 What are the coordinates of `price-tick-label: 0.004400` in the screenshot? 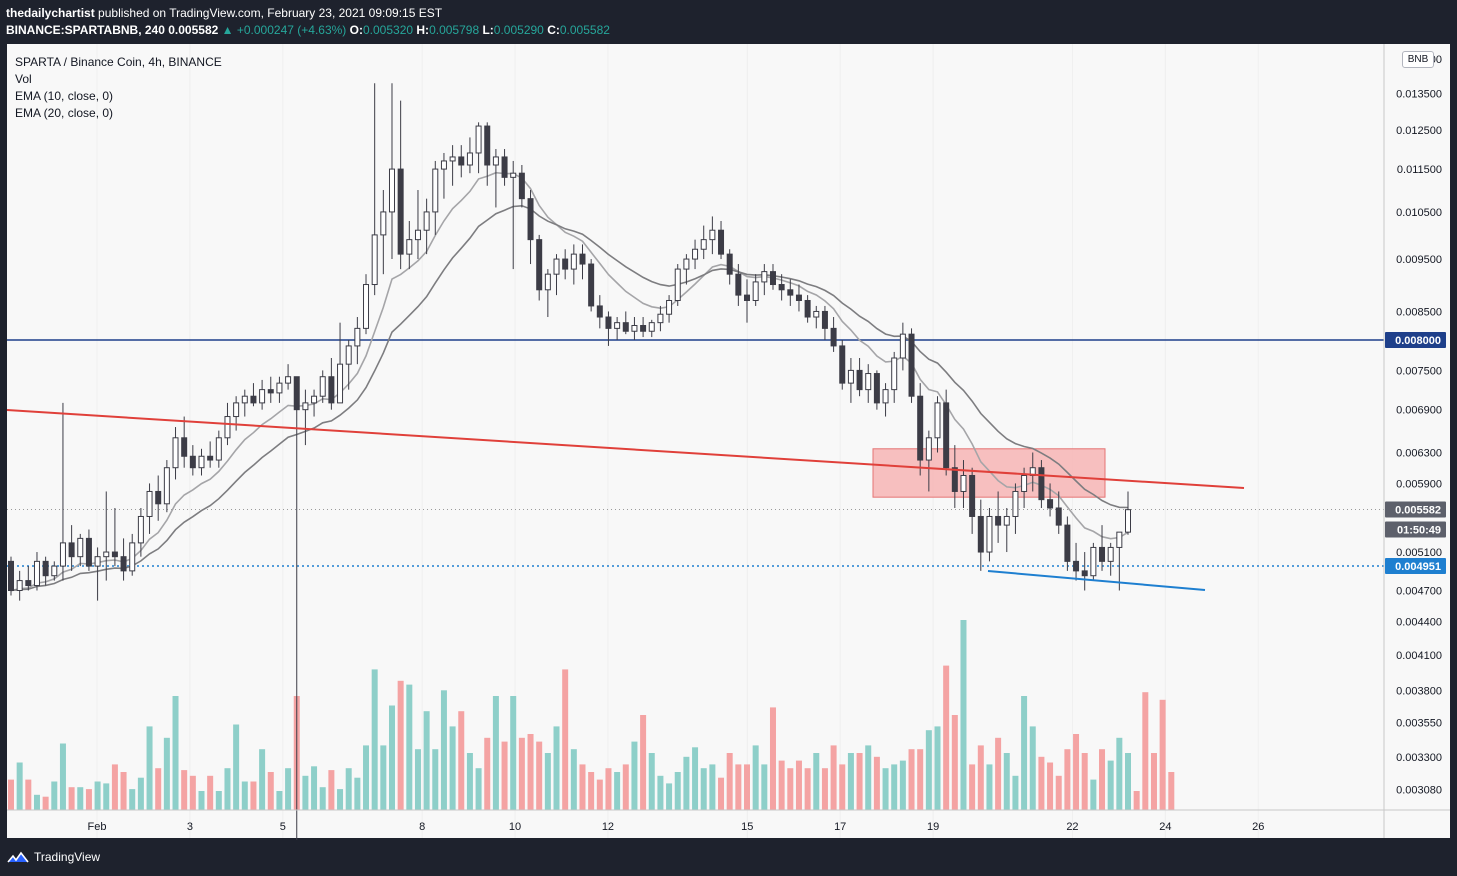 It's located at (1419, 623).